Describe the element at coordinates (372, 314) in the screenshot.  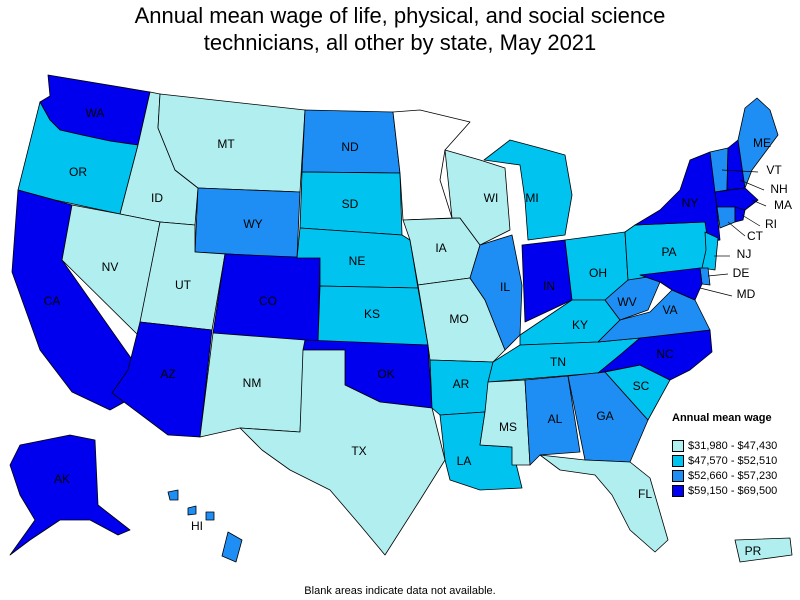
I see `label-KS: KS` at that location.